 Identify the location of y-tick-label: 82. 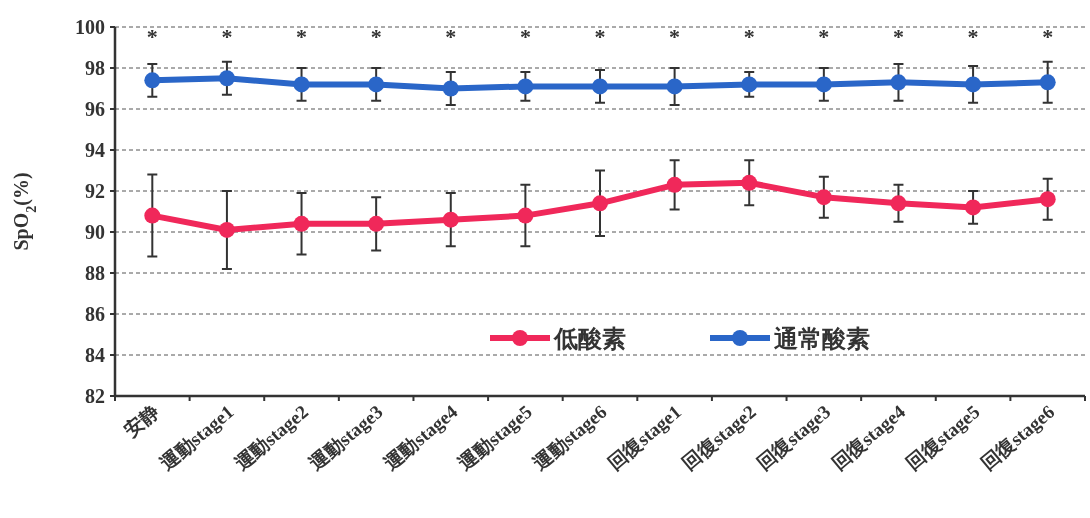
(95, 396).